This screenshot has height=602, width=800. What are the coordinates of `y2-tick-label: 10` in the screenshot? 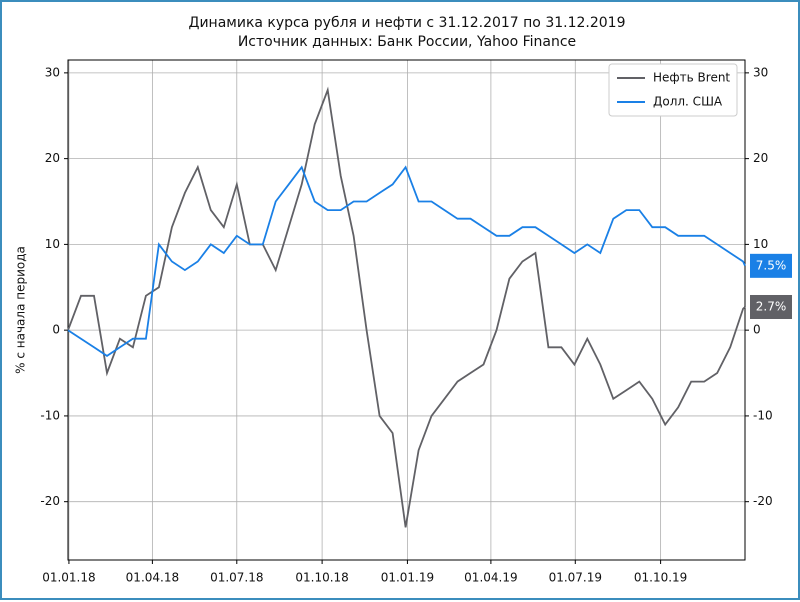 It's located at (760, 244).